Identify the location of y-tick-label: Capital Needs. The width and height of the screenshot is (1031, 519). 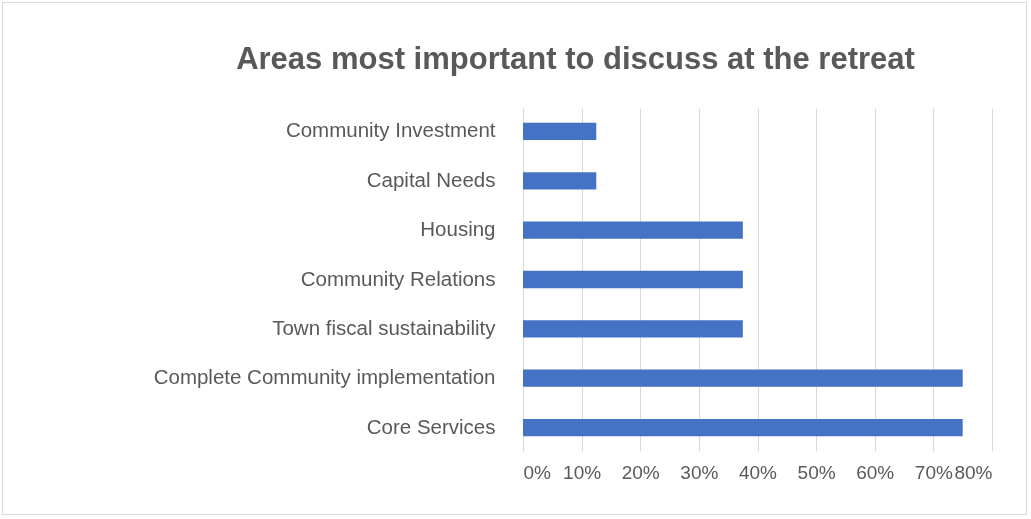
(431, 179).